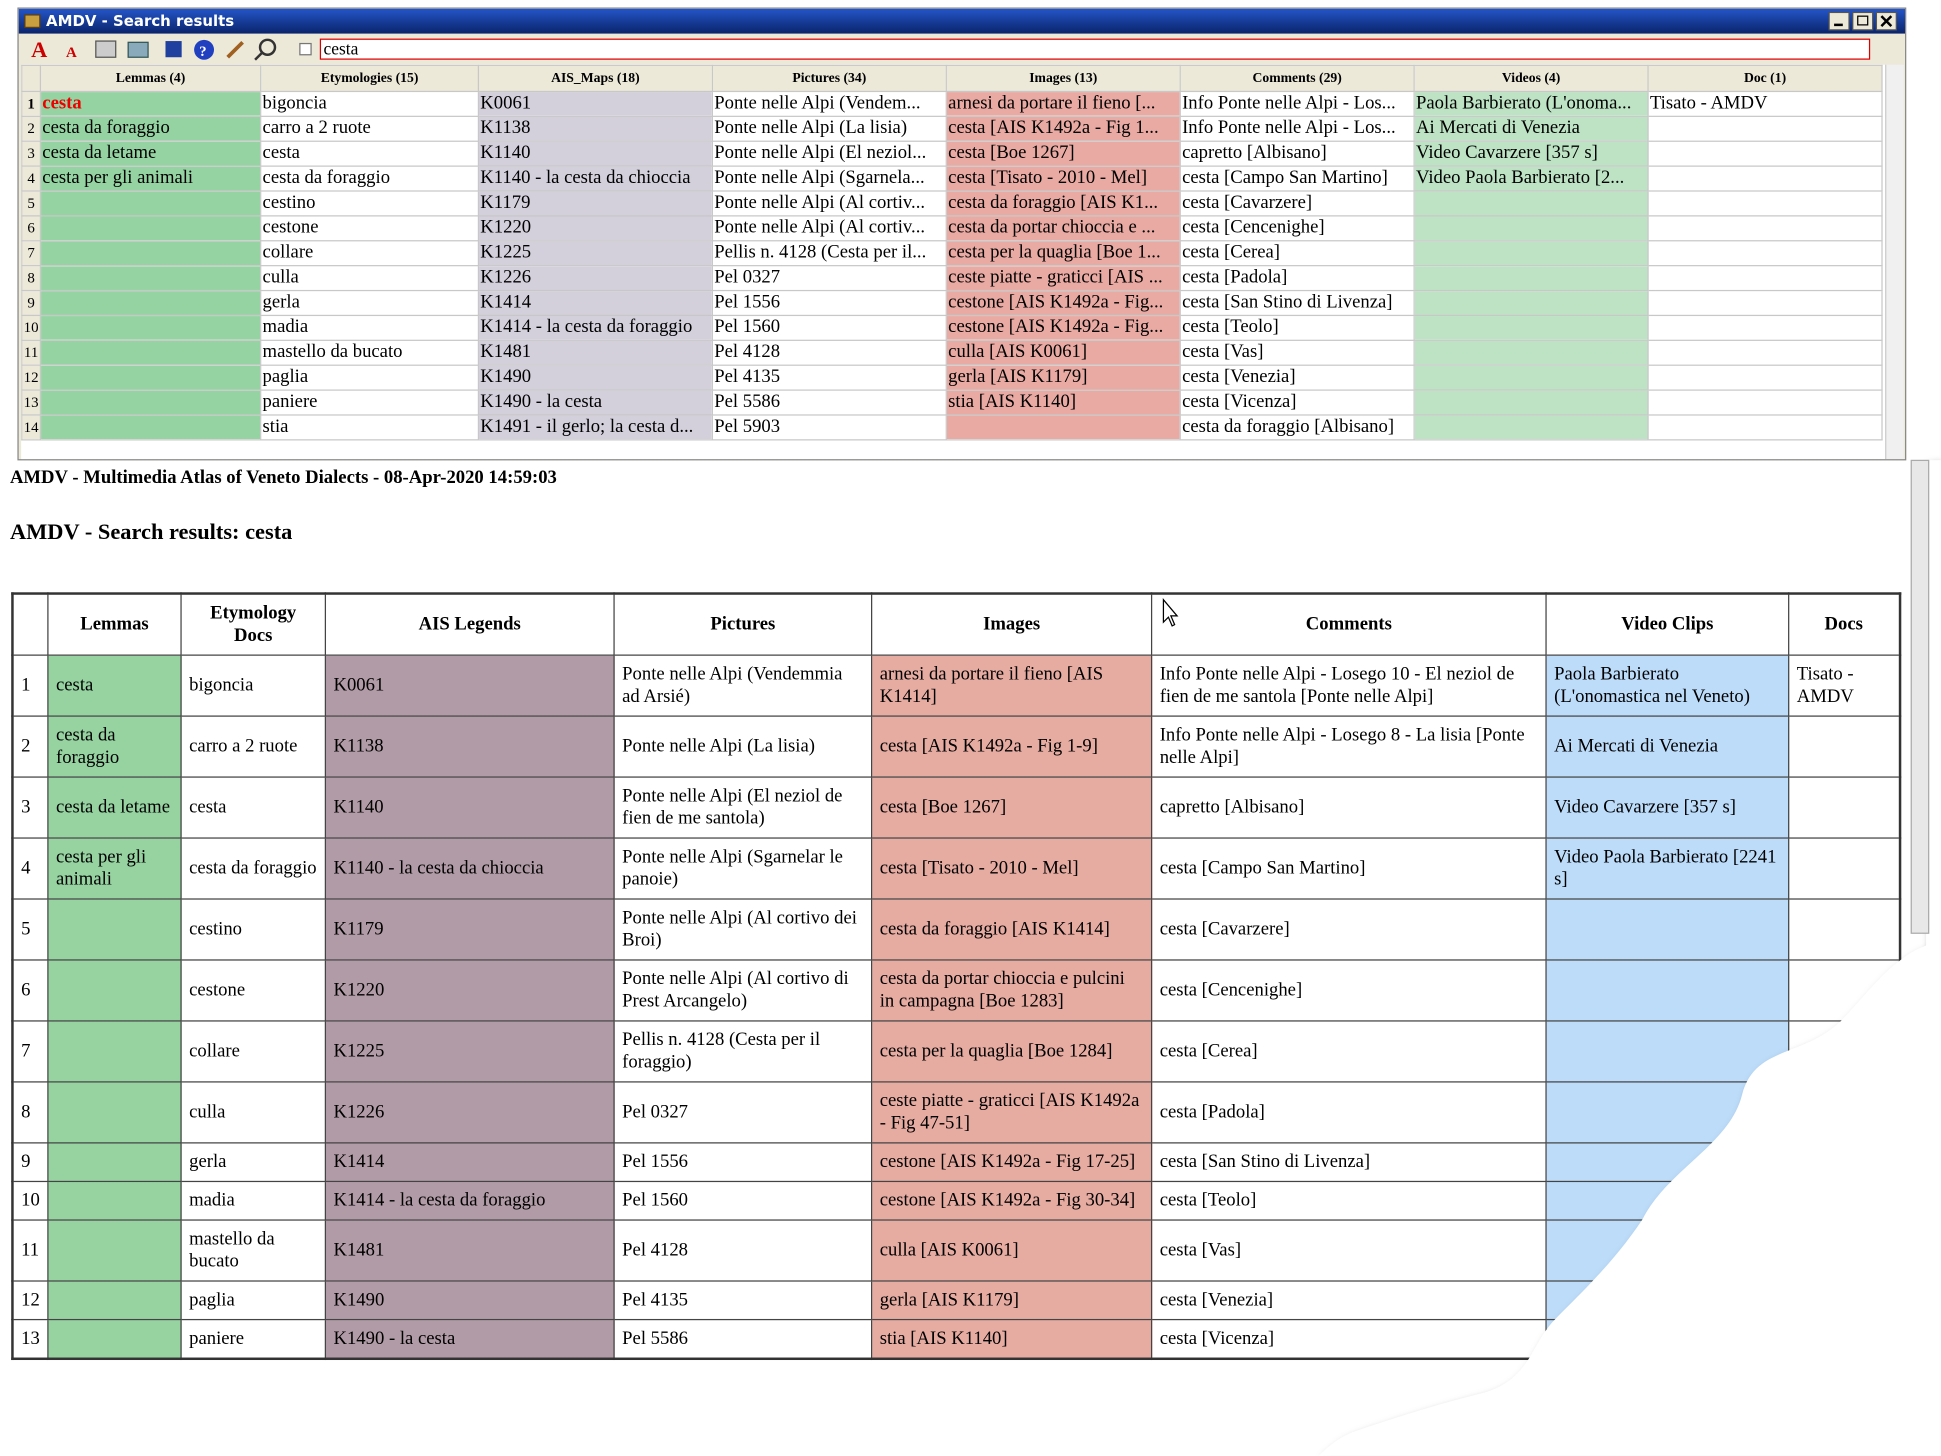 This screenshot has height=1456, width=1941. I want to click on grid-cell: Pel 5903, so click(829, 427).